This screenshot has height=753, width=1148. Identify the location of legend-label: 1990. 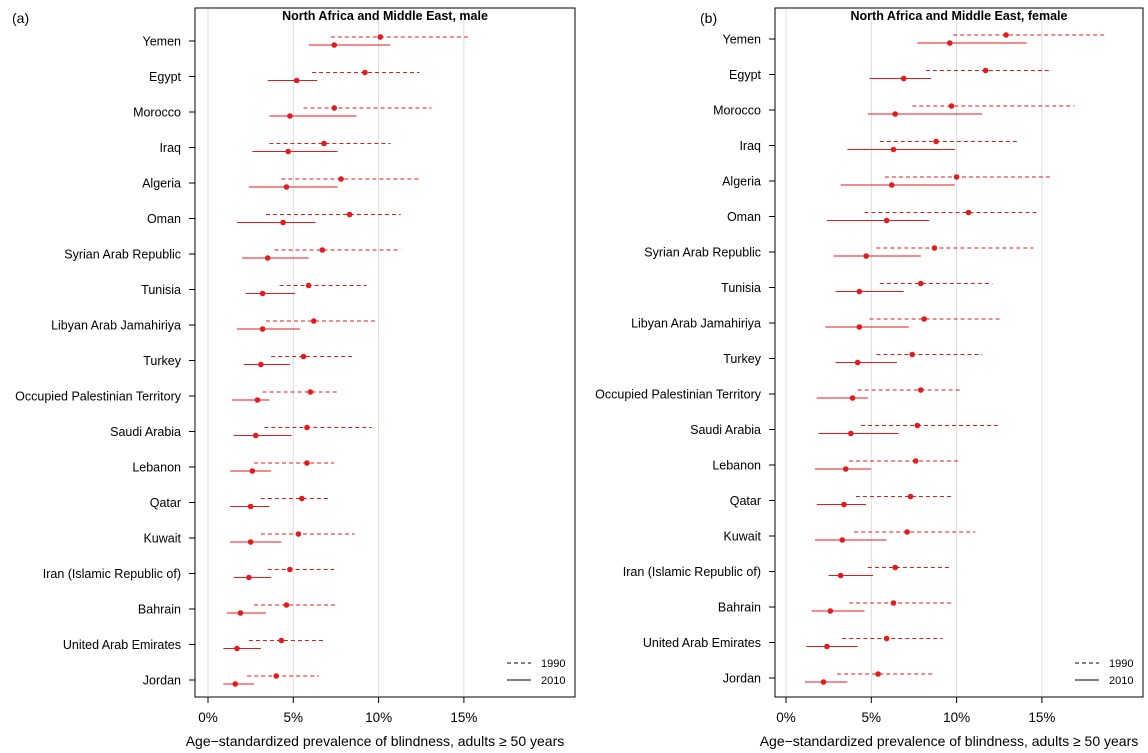
(553, 664).